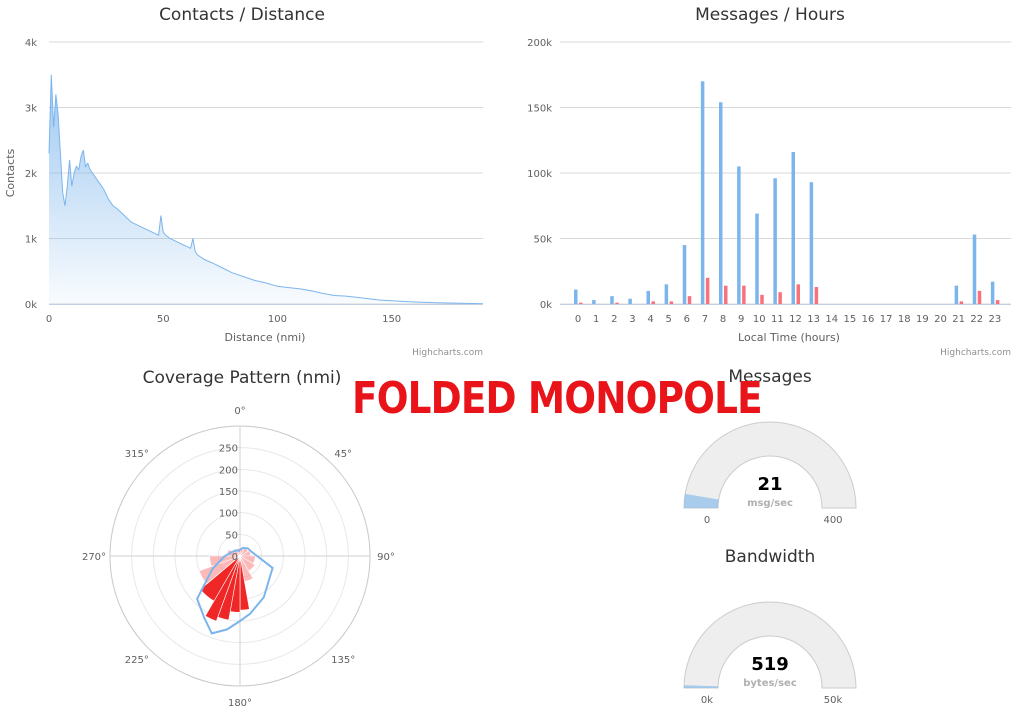 The height and width of the screenshot is (716, 1024). What do you see at coordinates (265, 337) in the screenshot?
I see `x-axis-title: Distance (nmi)` at bounding box center [265, 337].